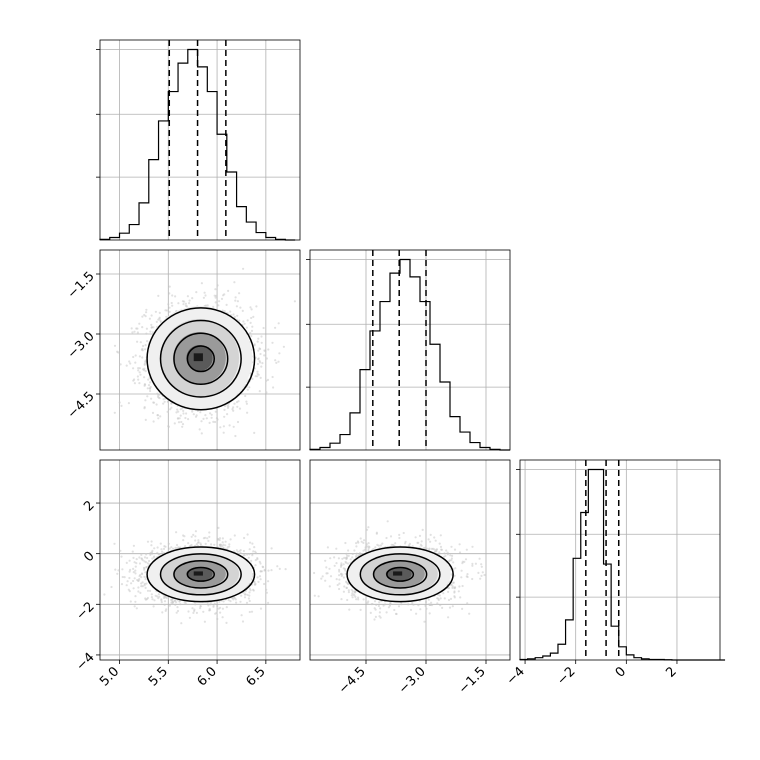 The width and height of the screenshot is (760, 760). Describe the element at coordinates (109, 676) in the screenshot. I see `x-tick-label: 5.0` at that location.